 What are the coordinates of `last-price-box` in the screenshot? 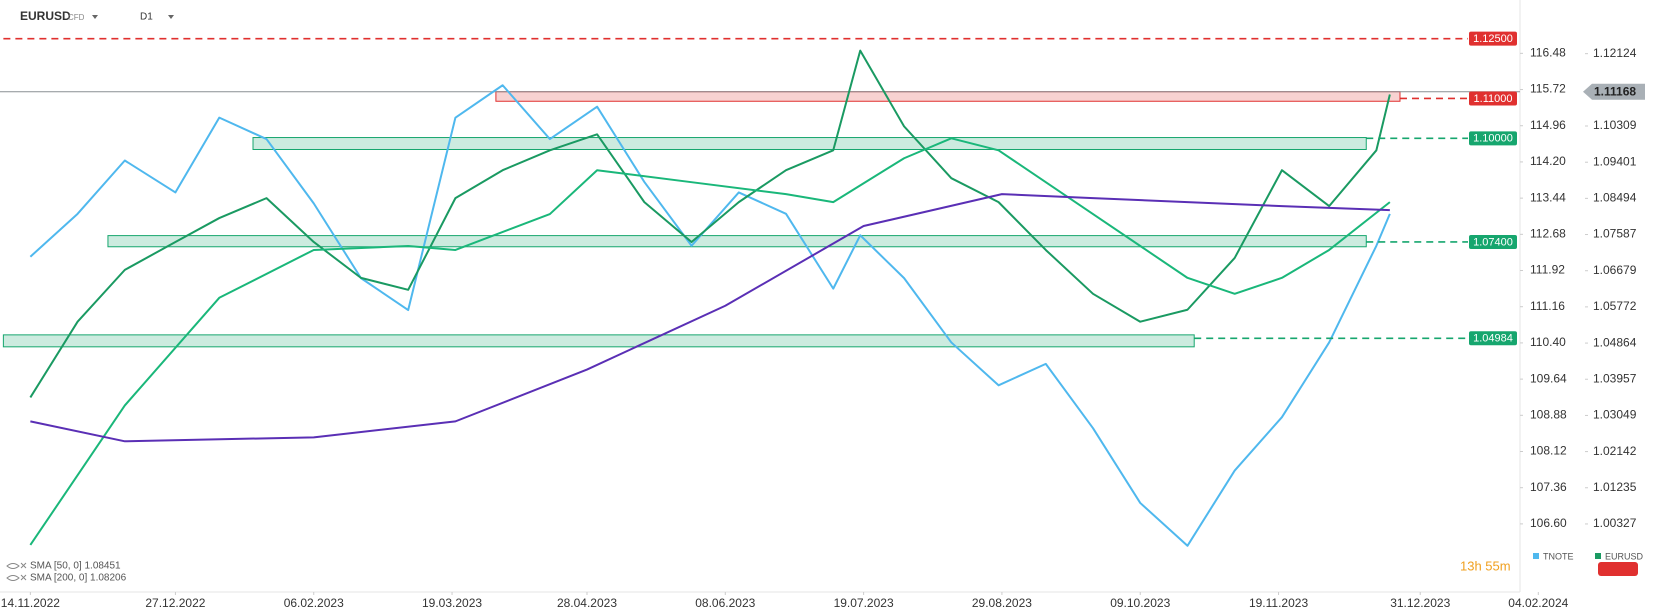 It's located at (1614, 91).